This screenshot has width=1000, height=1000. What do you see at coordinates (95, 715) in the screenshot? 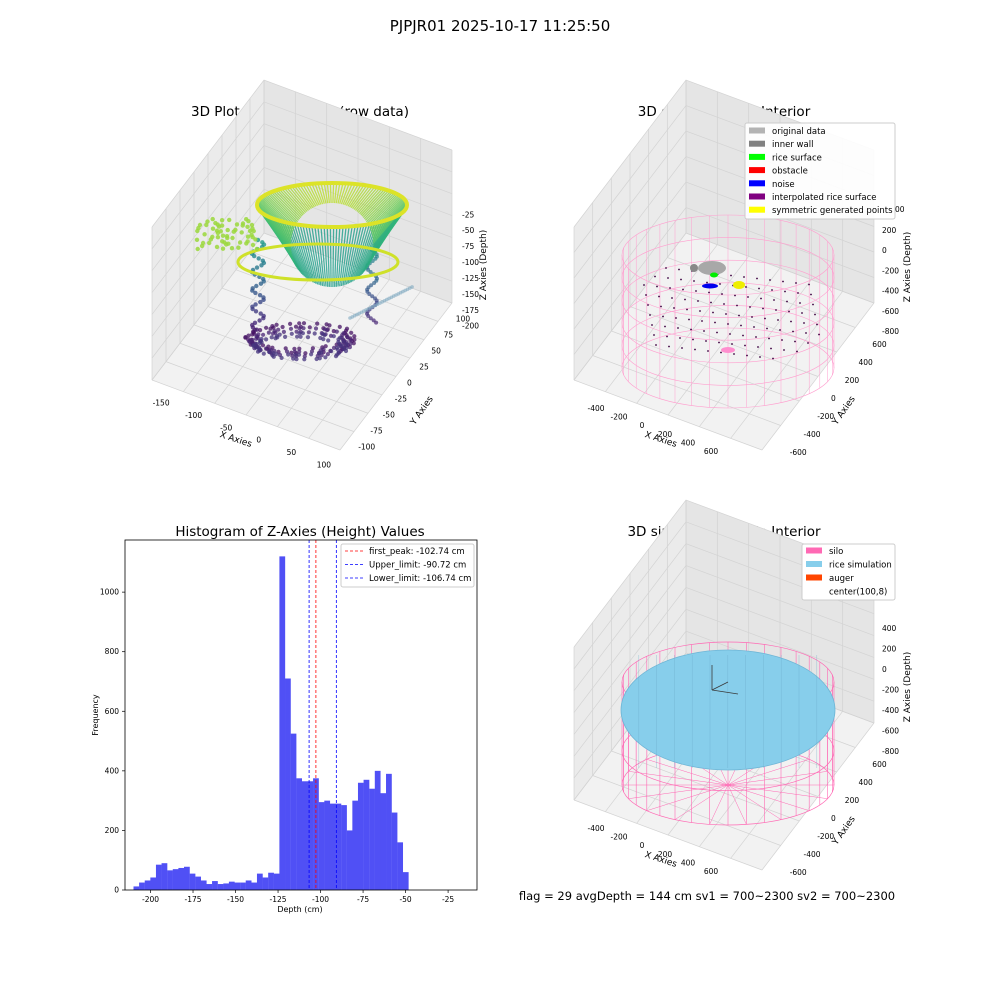
I see `histogram-y-axis-label: Frequency` at bounding box center [95, 715].